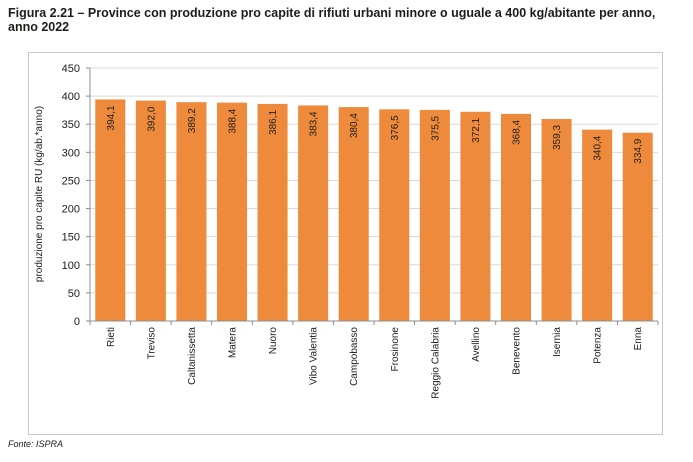  Describe the element at coordinates (233, 120) in the screenshot. I see `data-label: 388,4` at that location.